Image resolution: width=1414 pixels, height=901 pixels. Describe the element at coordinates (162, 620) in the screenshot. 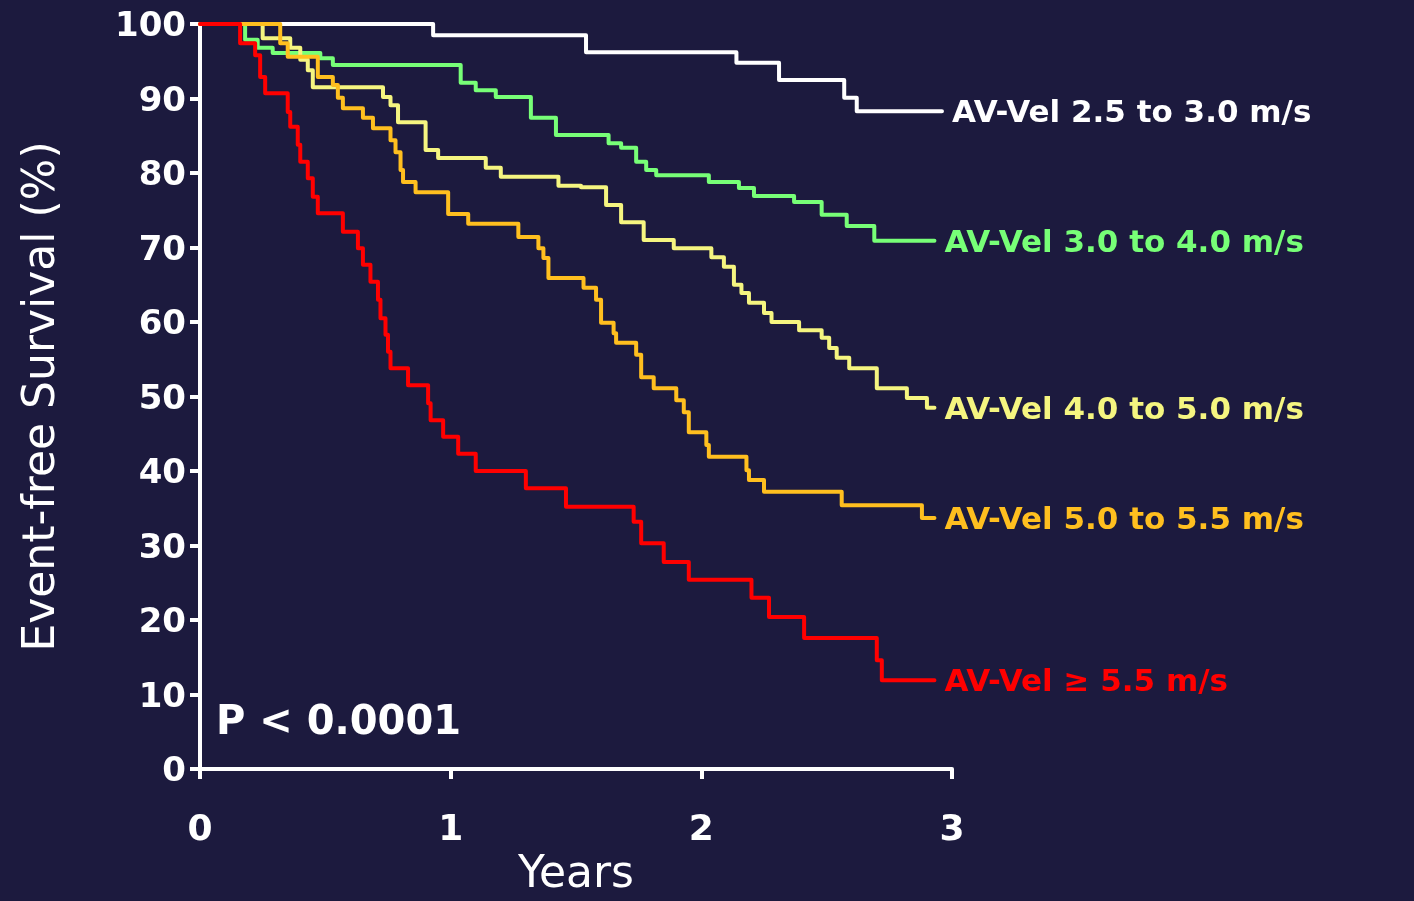

I see `y-tick-label: 20` at that location.